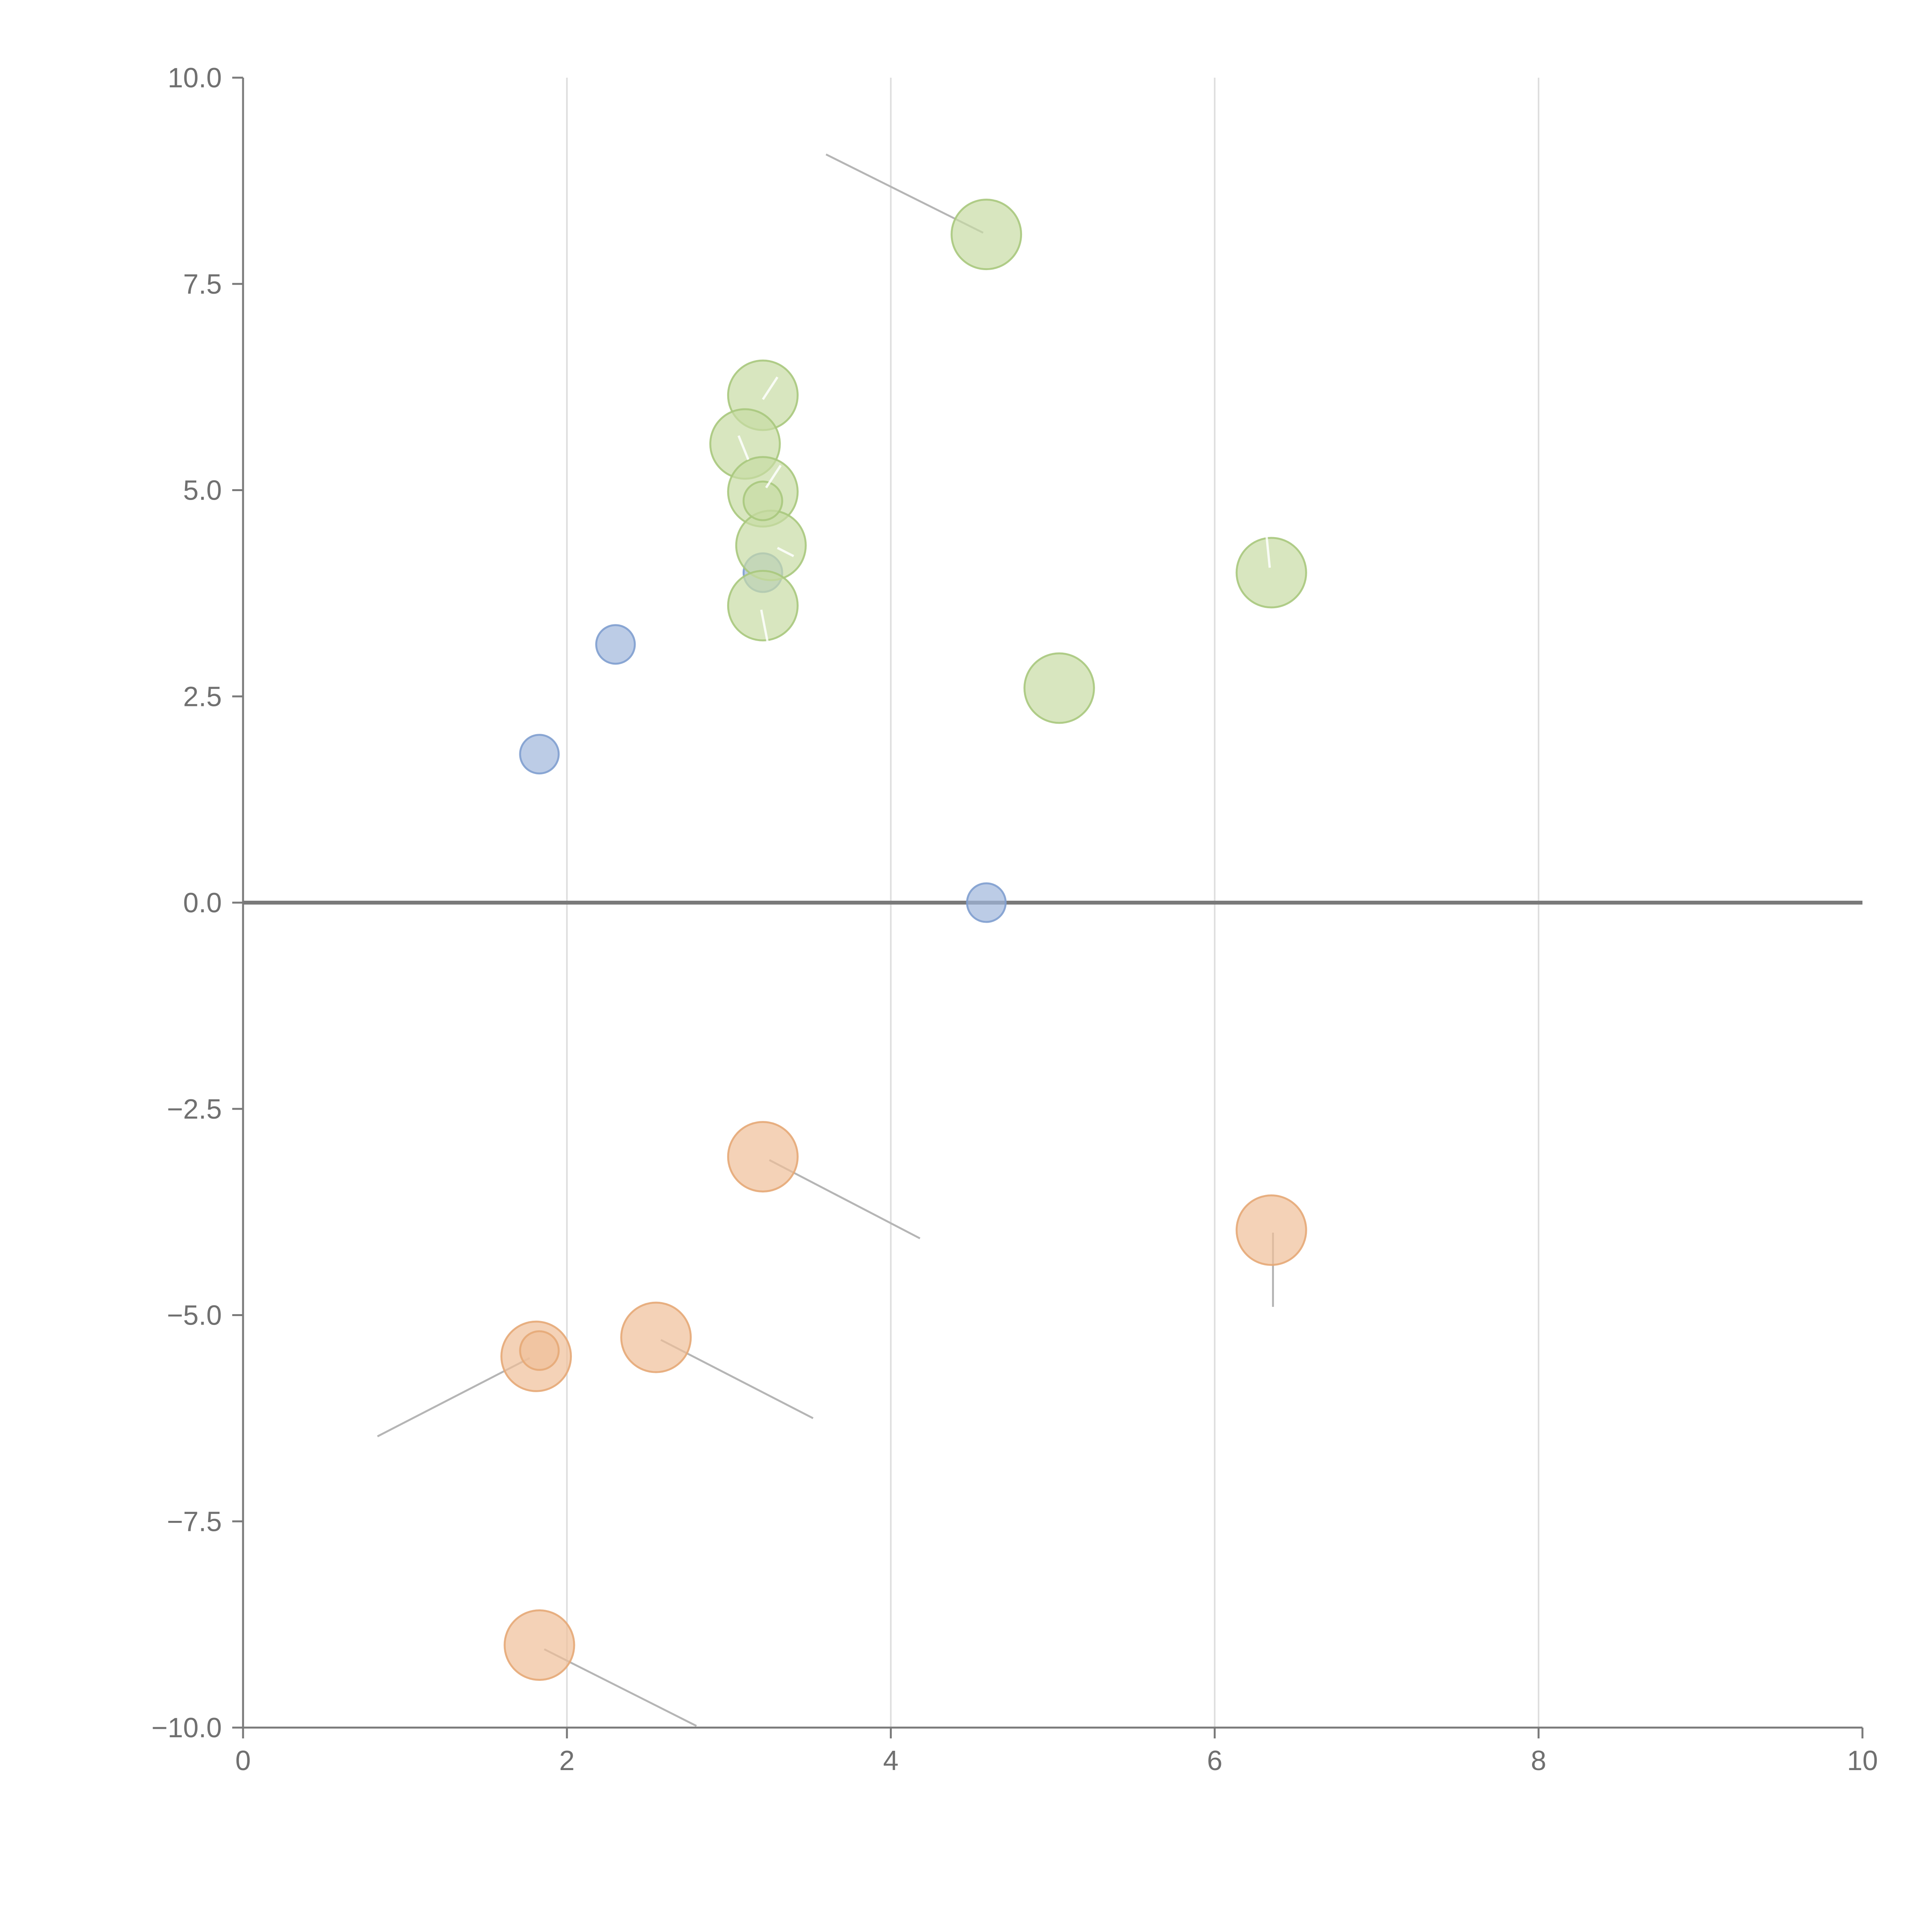  I want to click on x-tick-labels: 0 2 4 6 8 10, so click(1056, 1760).